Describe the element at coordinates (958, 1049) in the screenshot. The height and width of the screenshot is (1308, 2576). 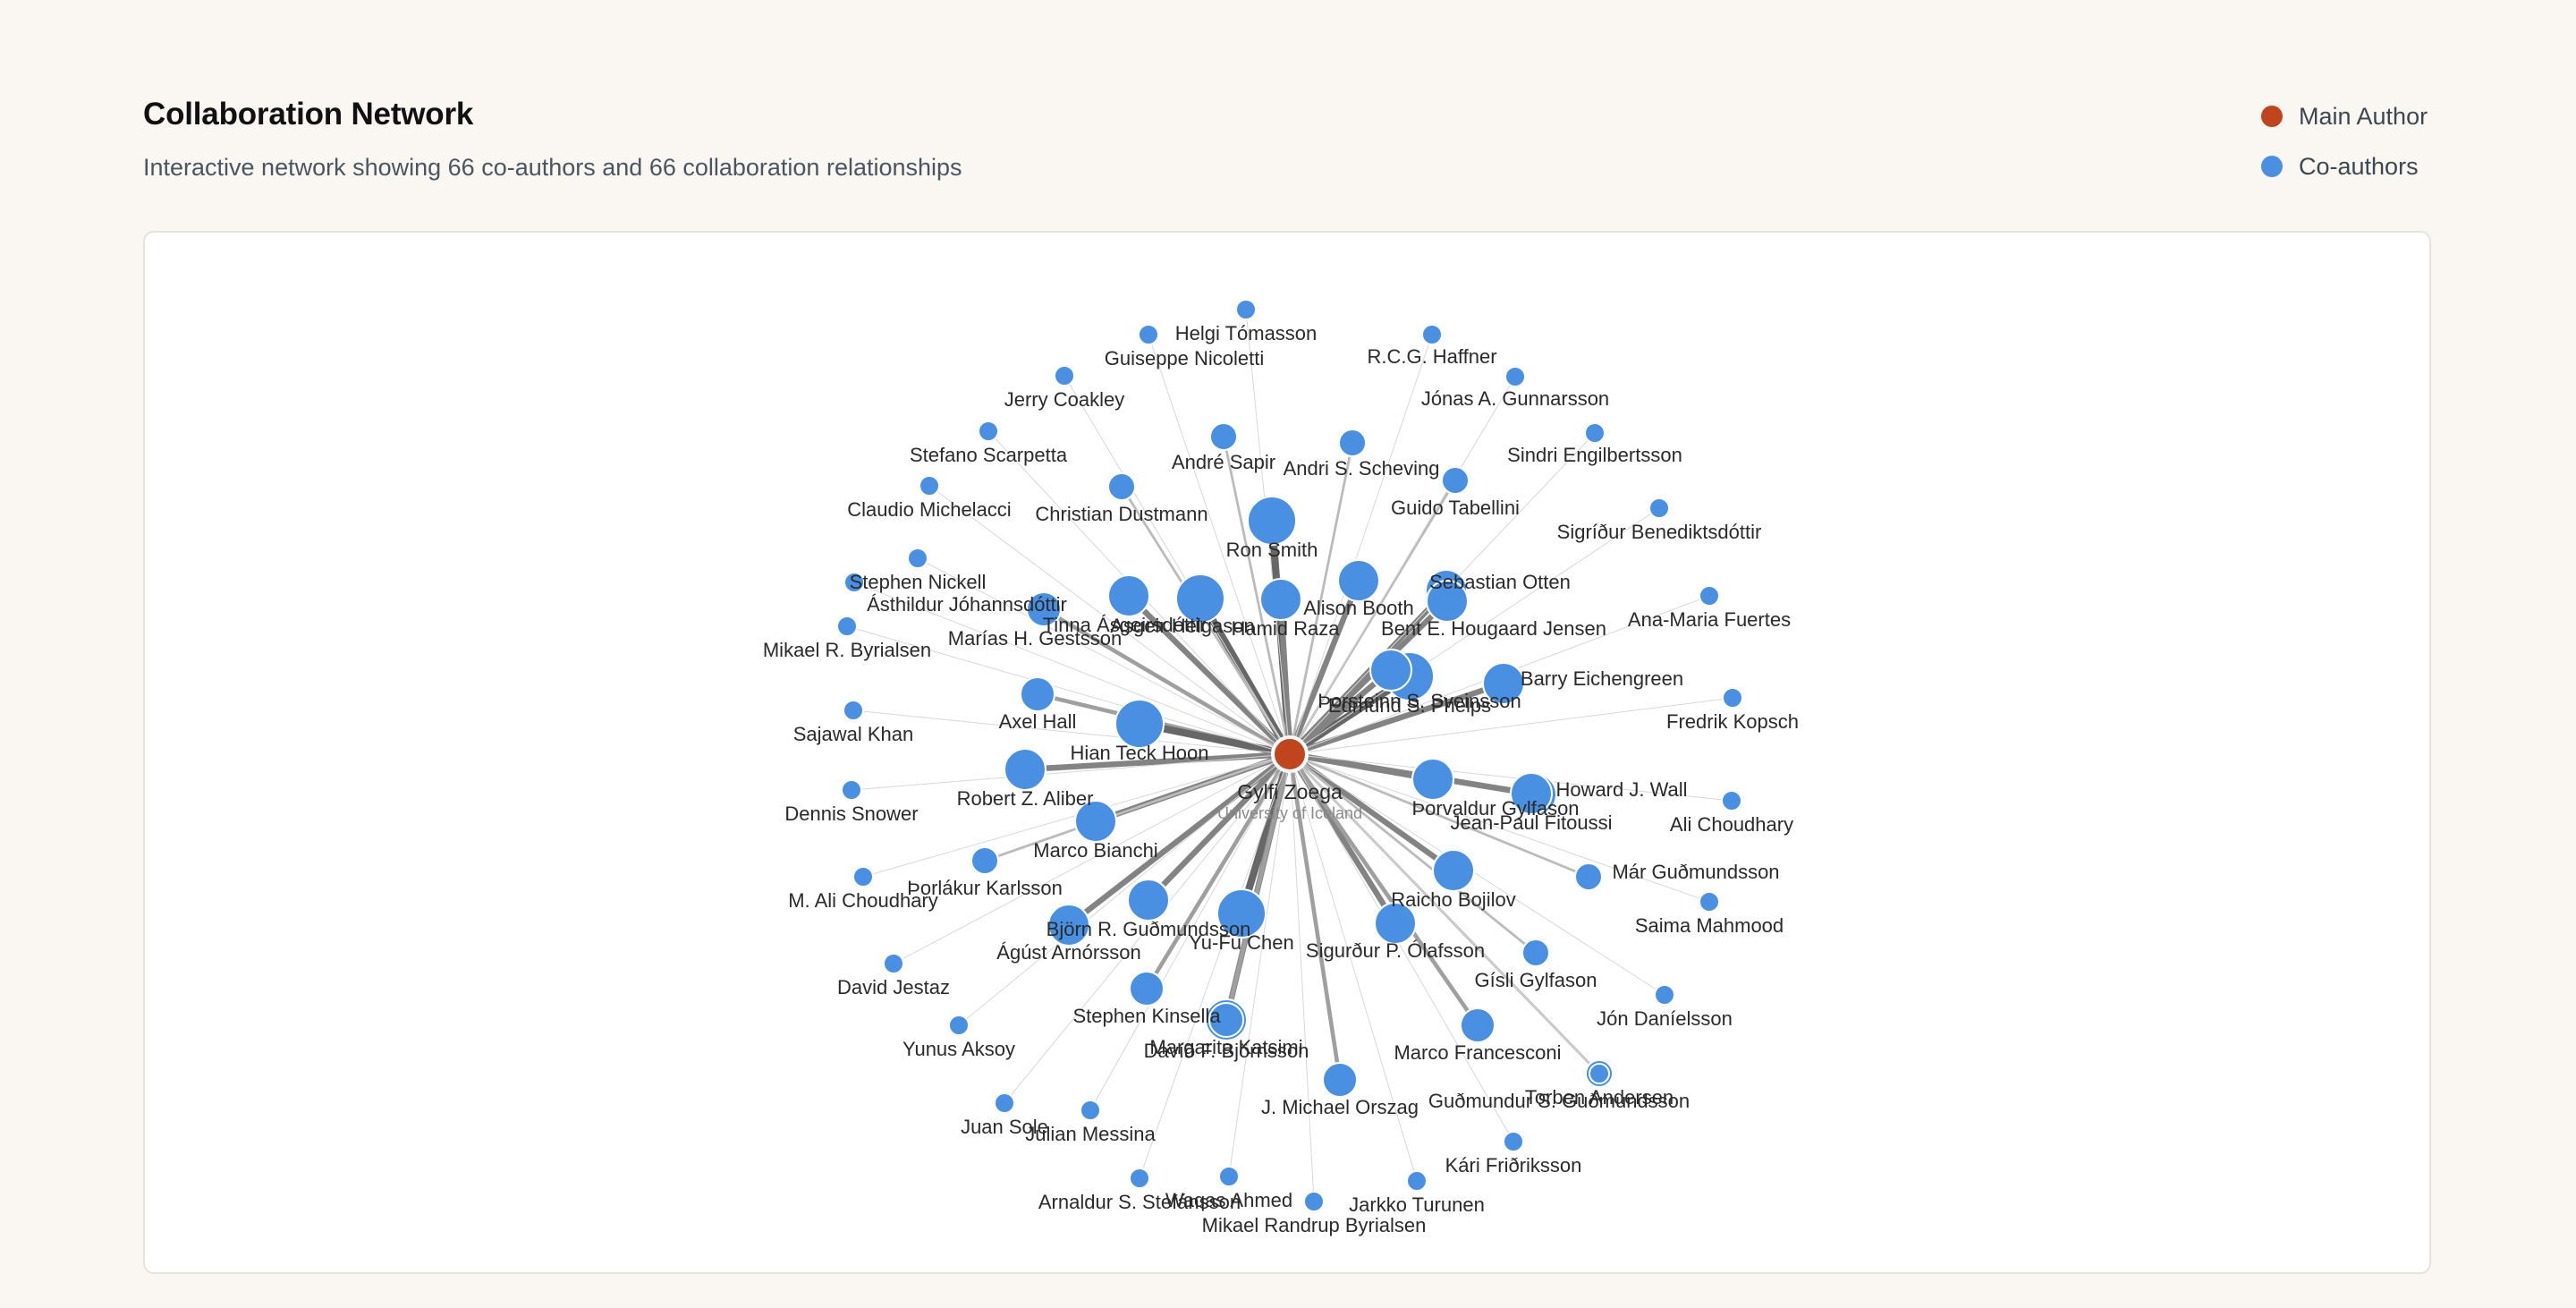
I see `coauthor-label: Yunus Aksoy` at that location.